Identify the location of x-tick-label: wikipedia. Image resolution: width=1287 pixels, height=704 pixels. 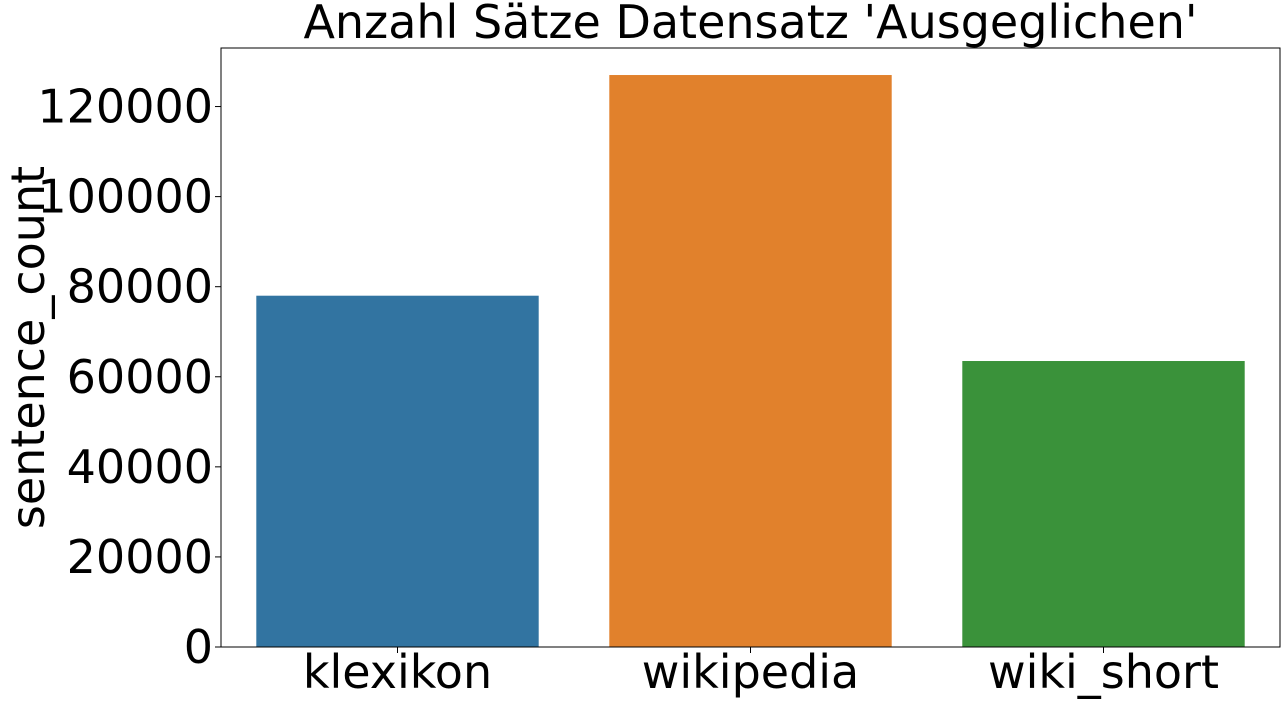
(751, 672).